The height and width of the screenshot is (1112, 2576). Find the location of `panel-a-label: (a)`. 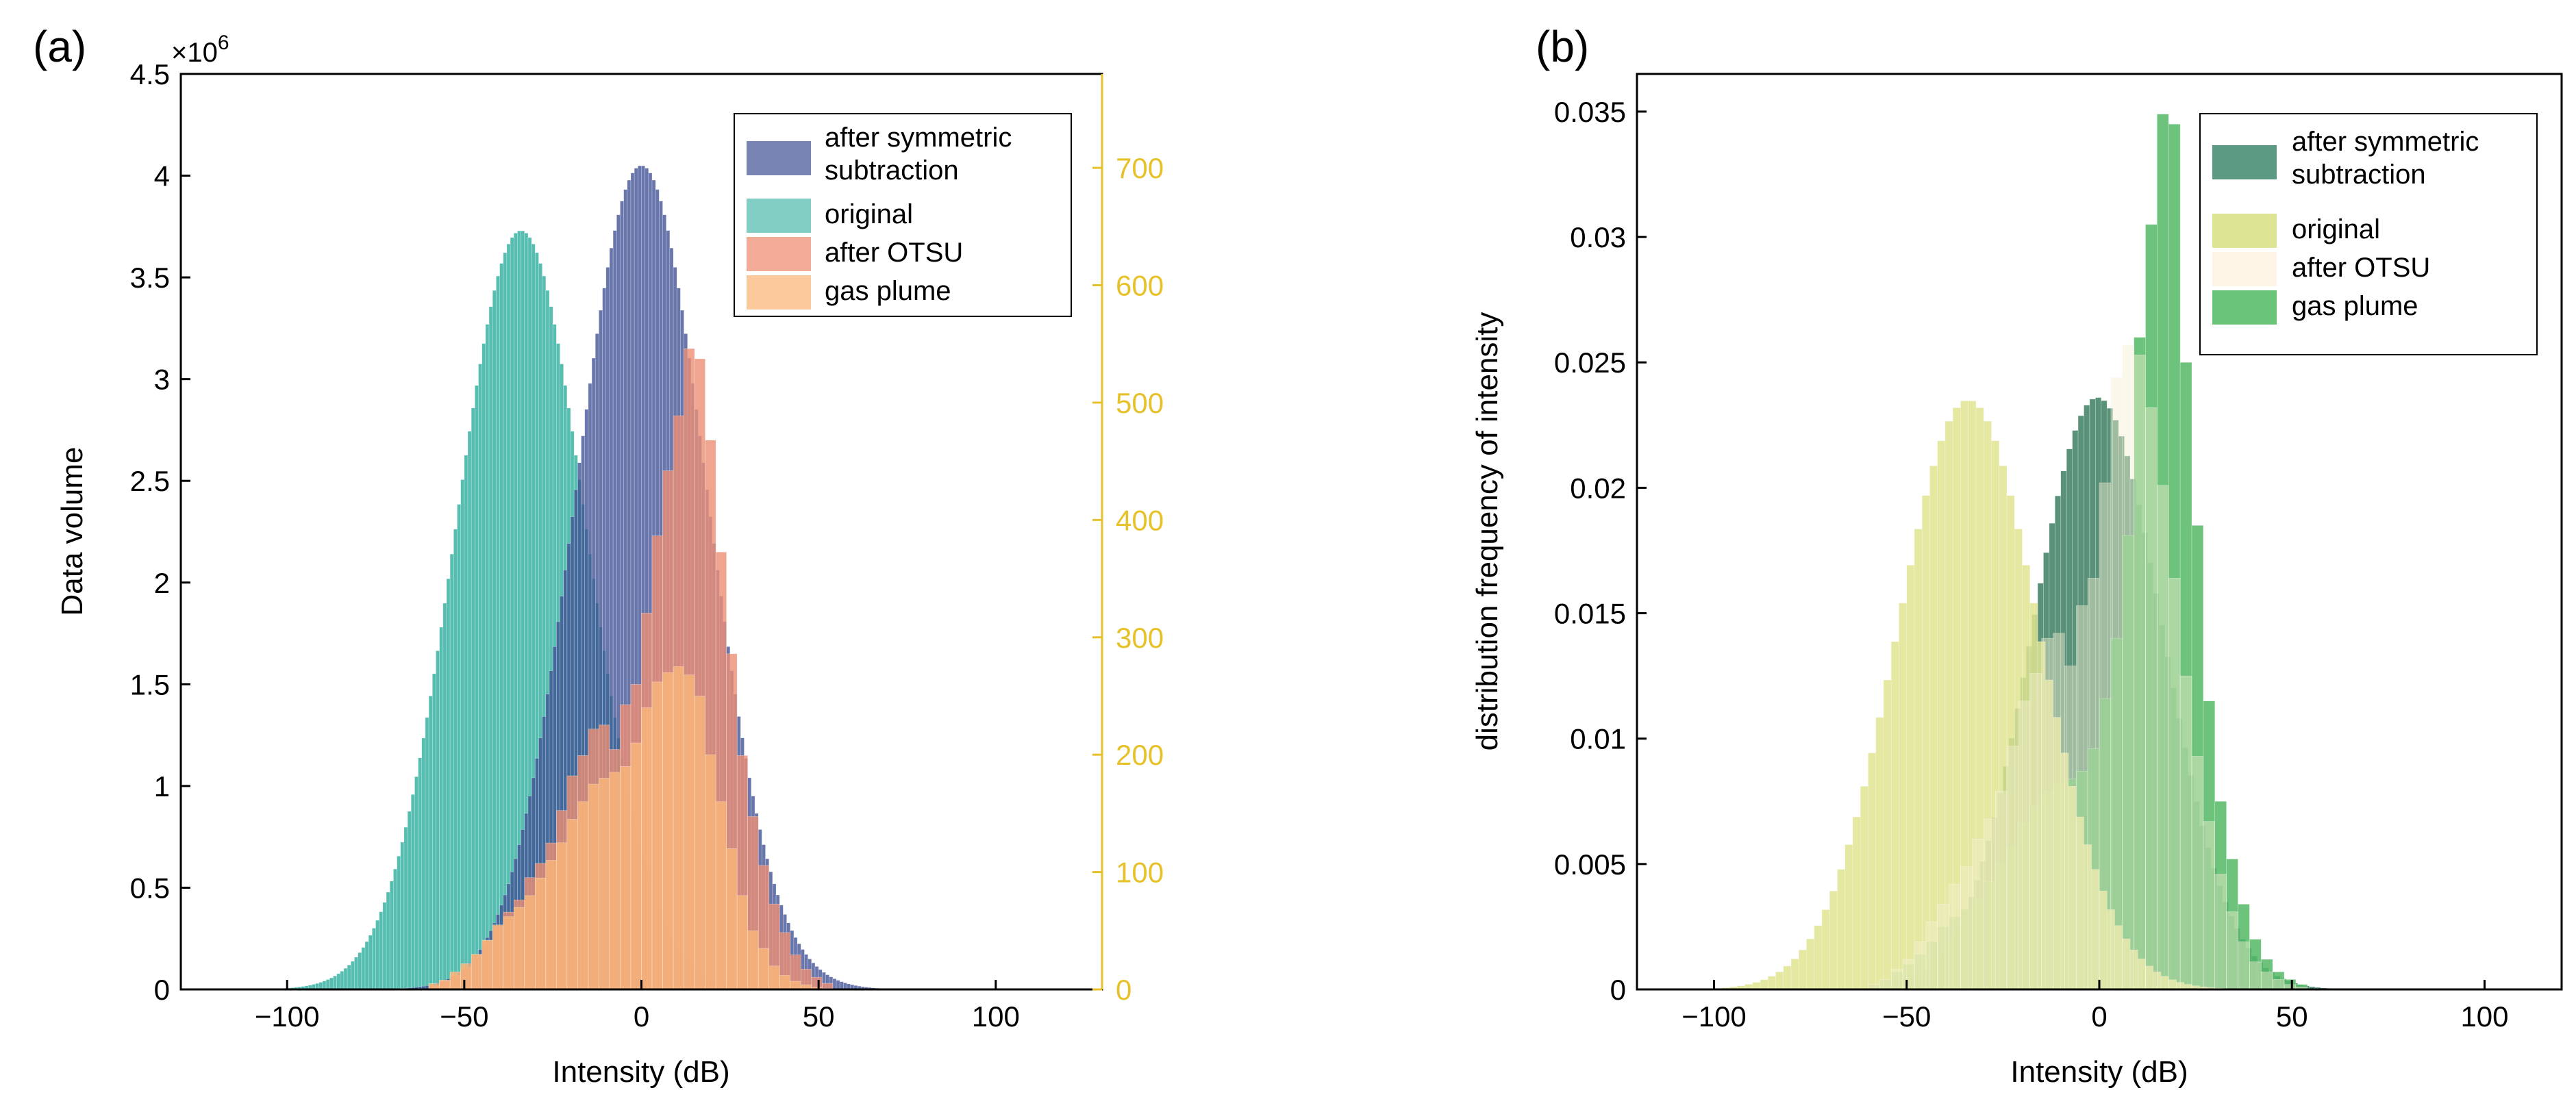

panel-a-label: (a) is located at coordinates (59, 46).